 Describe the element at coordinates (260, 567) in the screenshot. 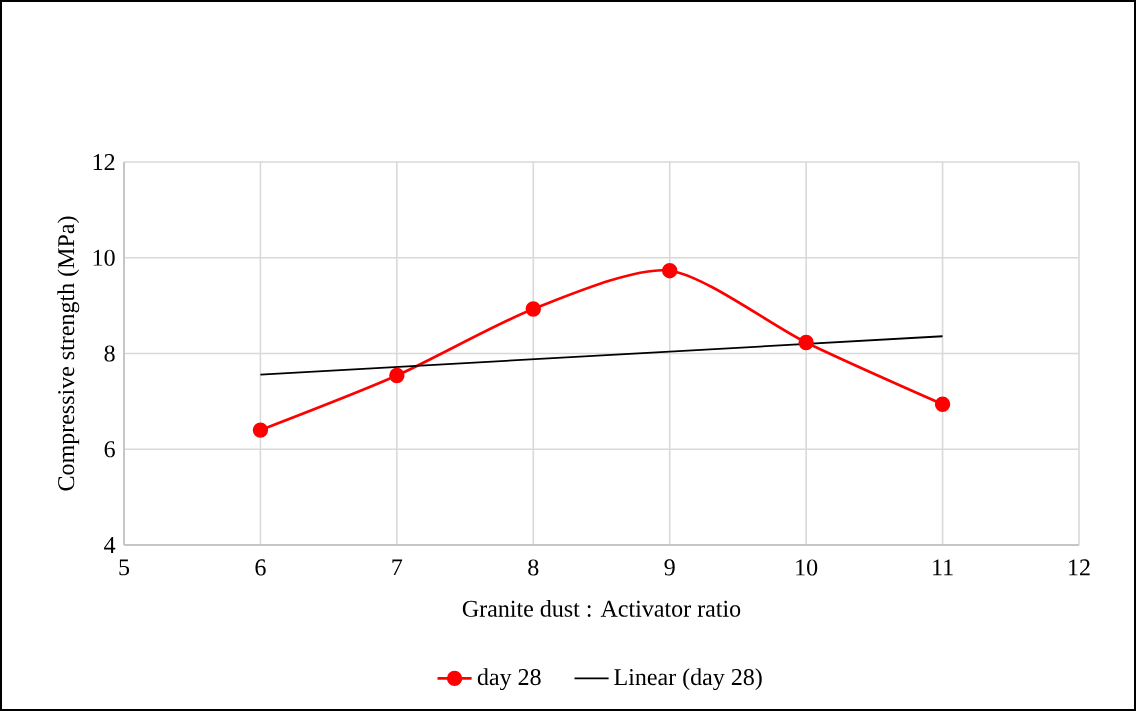

I see `x-tick-label: 6` at that location.